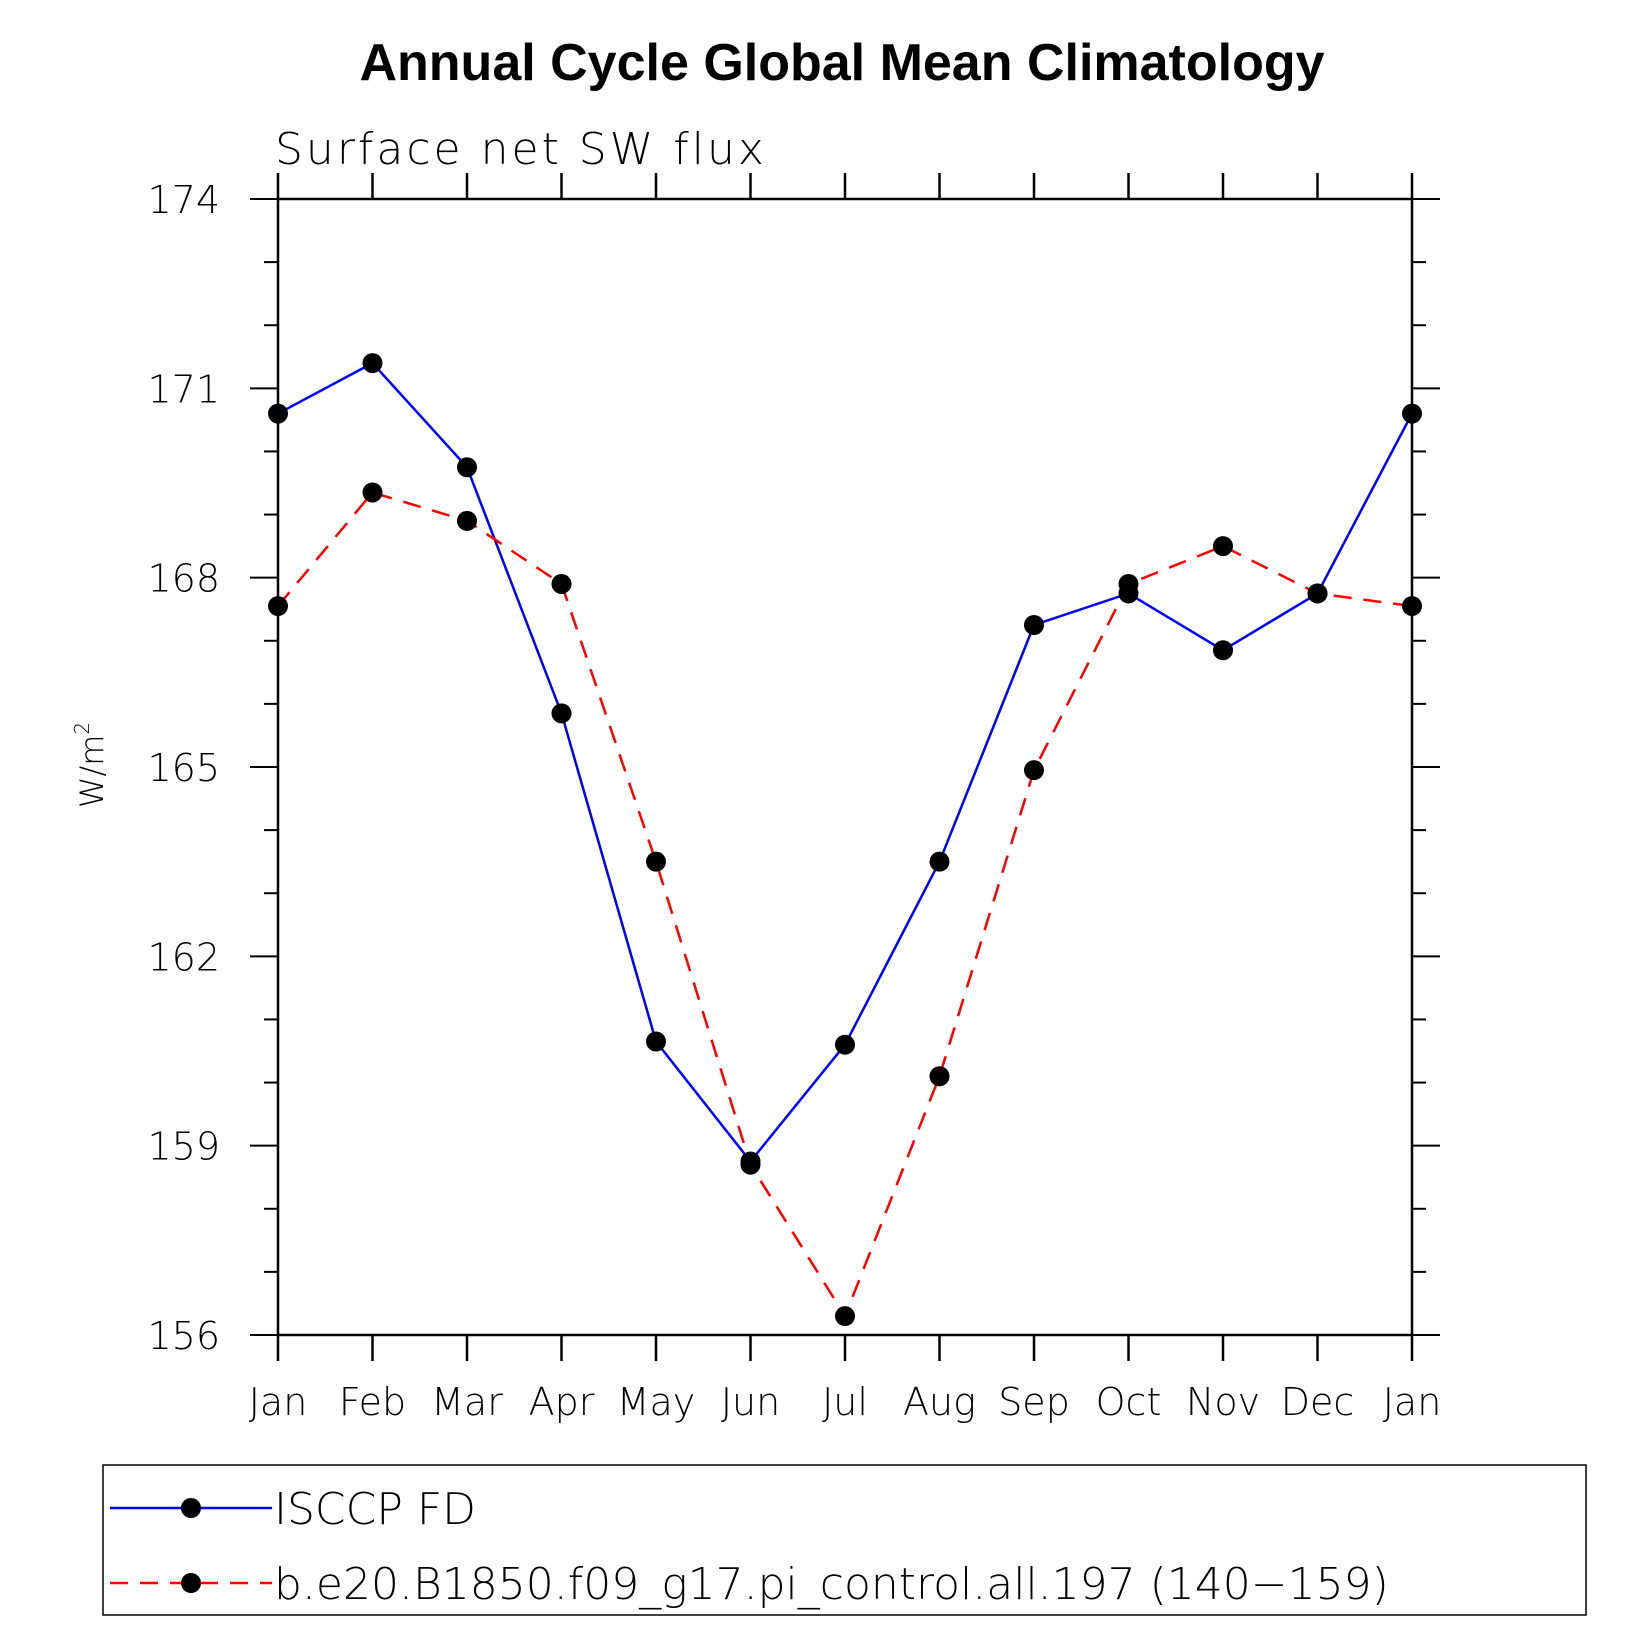  Describe the element at coordinates (183, 957) in the screenshot. I see `y-tick-label: 162` at that location.